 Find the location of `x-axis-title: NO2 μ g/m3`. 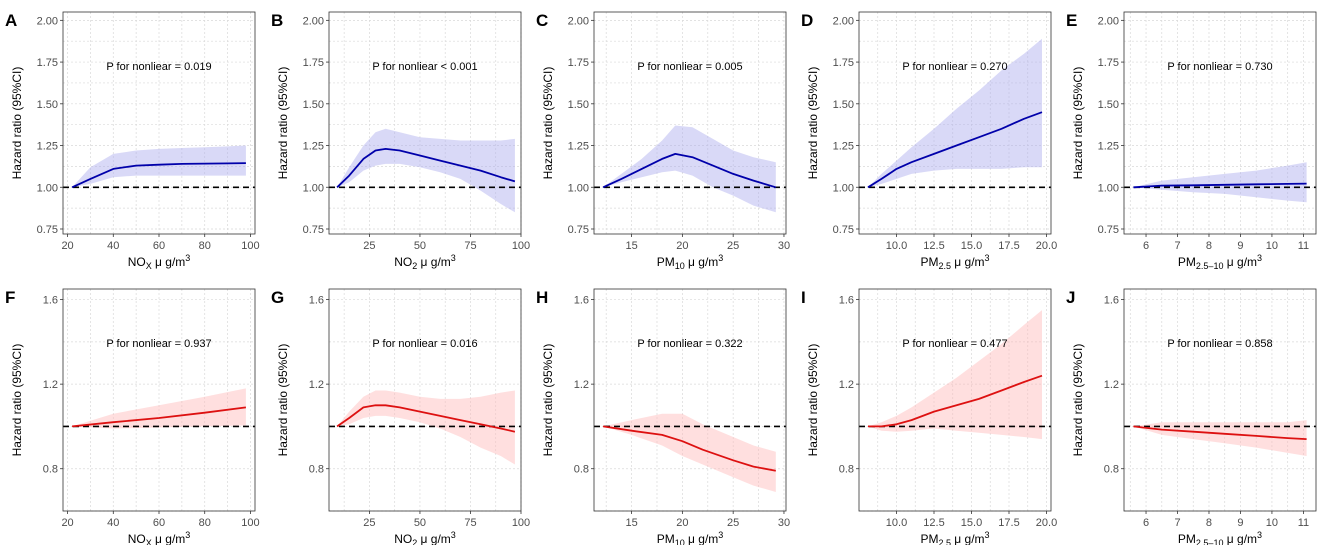

x-axis-title: NO2 μ g/m3 is located at coordinates (425, 537).